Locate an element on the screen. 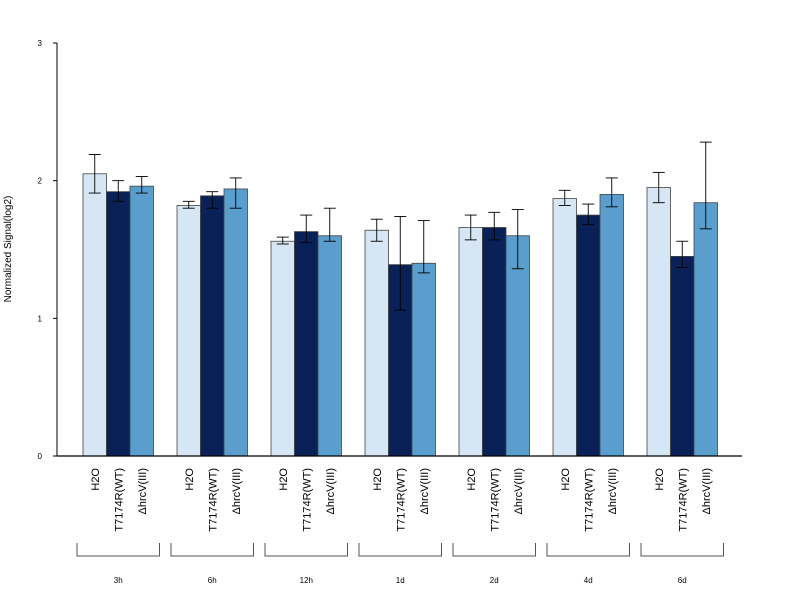 Image resolution: width=800 pixels, height=600 pixels. y-tick-label: 0 is located at coordinates (40, 456).